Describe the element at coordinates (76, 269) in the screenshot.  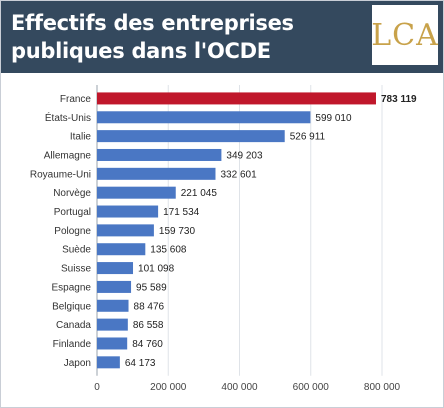
I see `category-label: Suisse` at that location.